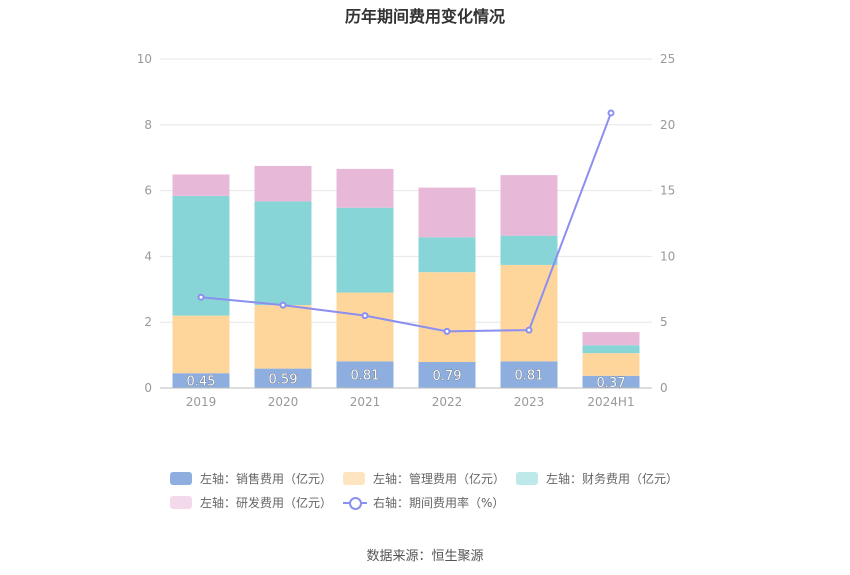 The image size is (850, 575). Describe the element at coordinates (354, 478) in the screenshot. I see `legend-swatch-admin` at that location.